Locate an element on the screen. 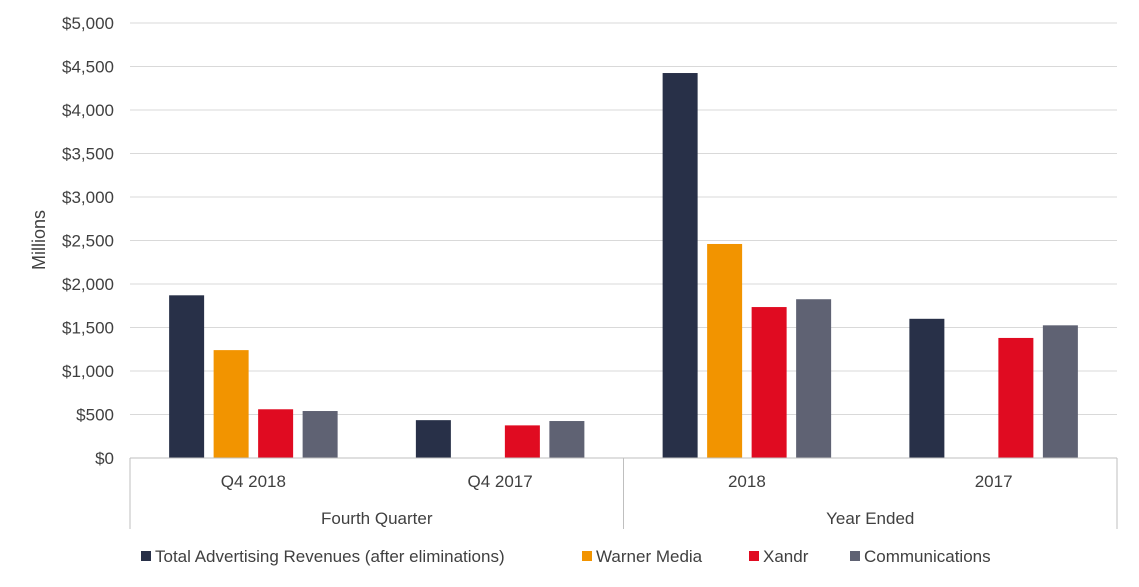  group-label: Year Ended is located at coordinates (870, 518).